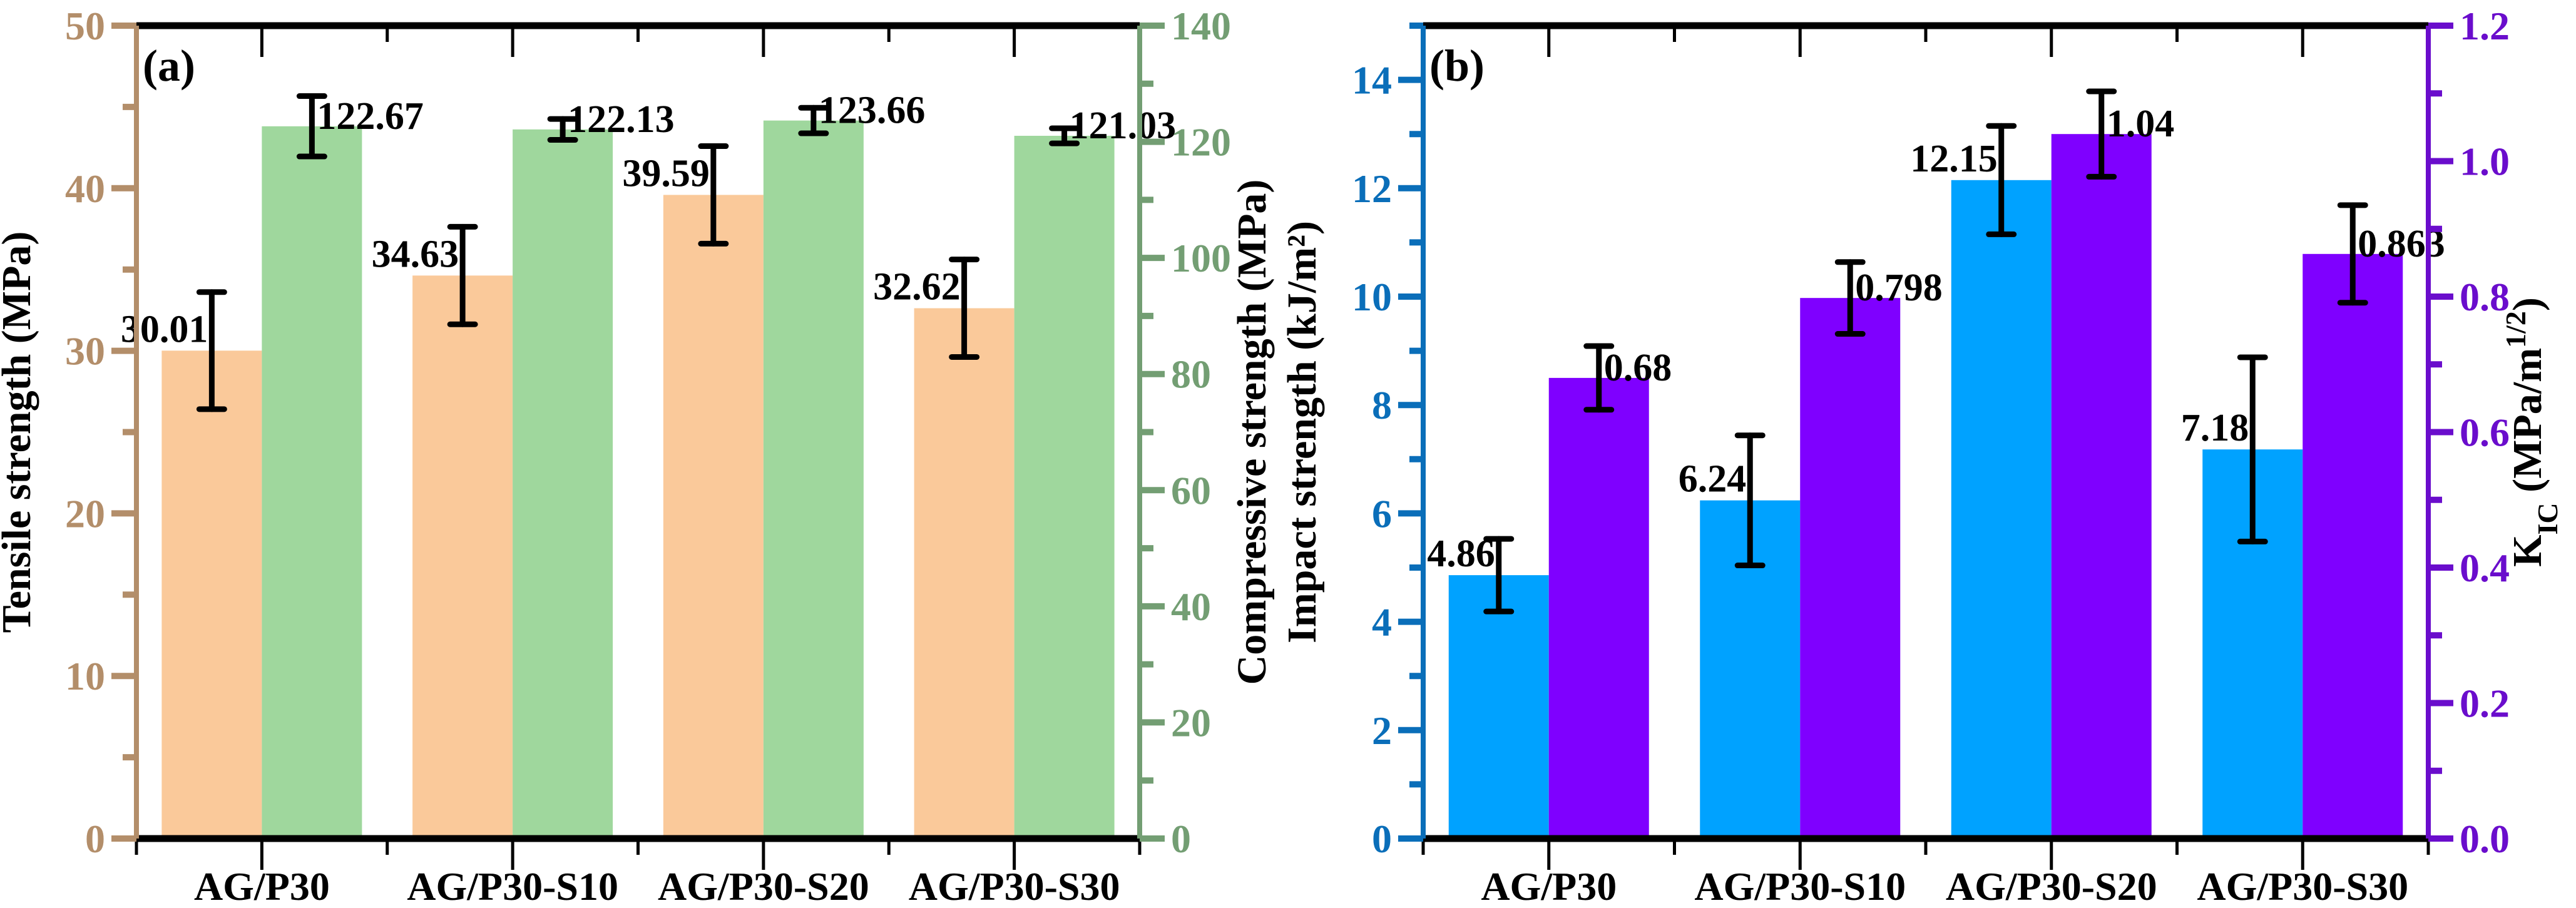 This screenshot has width=2576, height=908. I want to click on right-tick-label: 20, so click(1191, 722).